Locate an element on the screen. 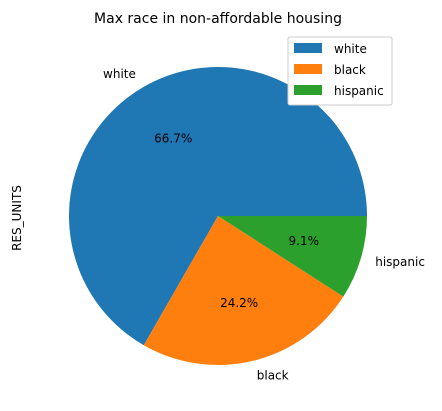 Image resolution: width=442 pixels, height=411 pixels. legend-swatch-hispanic is located at coordinates (308, 90).